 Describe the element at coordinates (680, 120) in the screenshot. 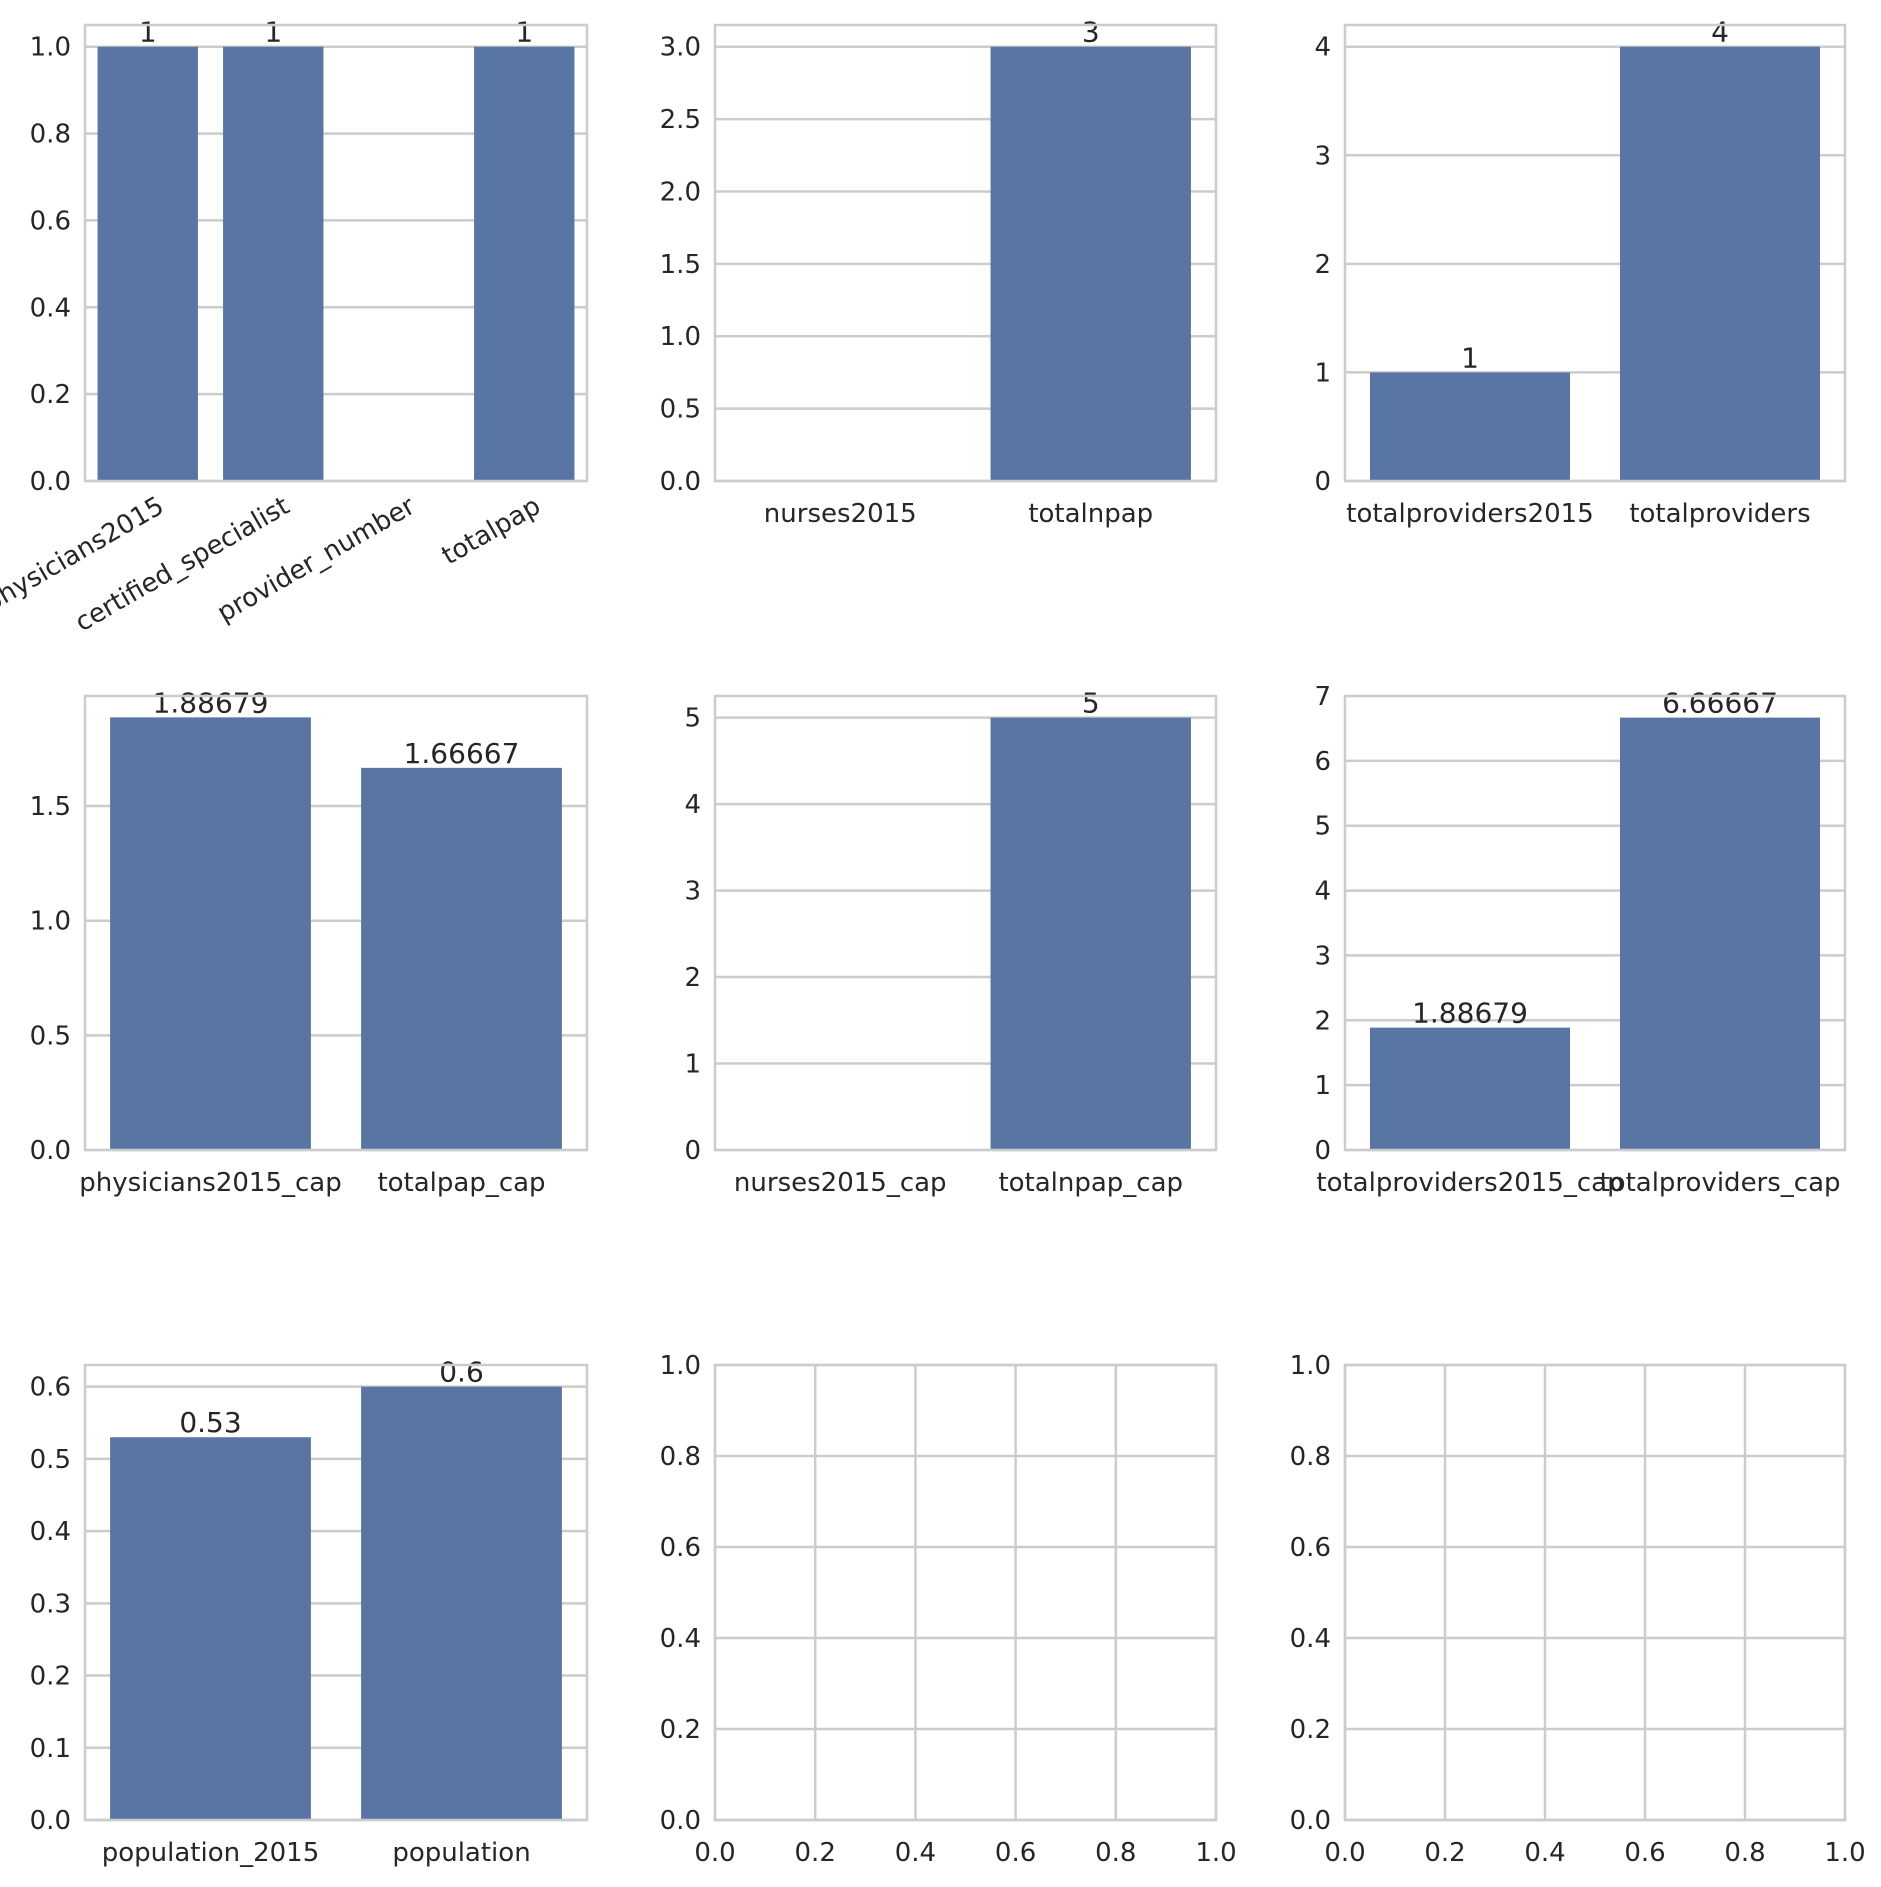

I see `y-tick-label: 2.5` at that location.